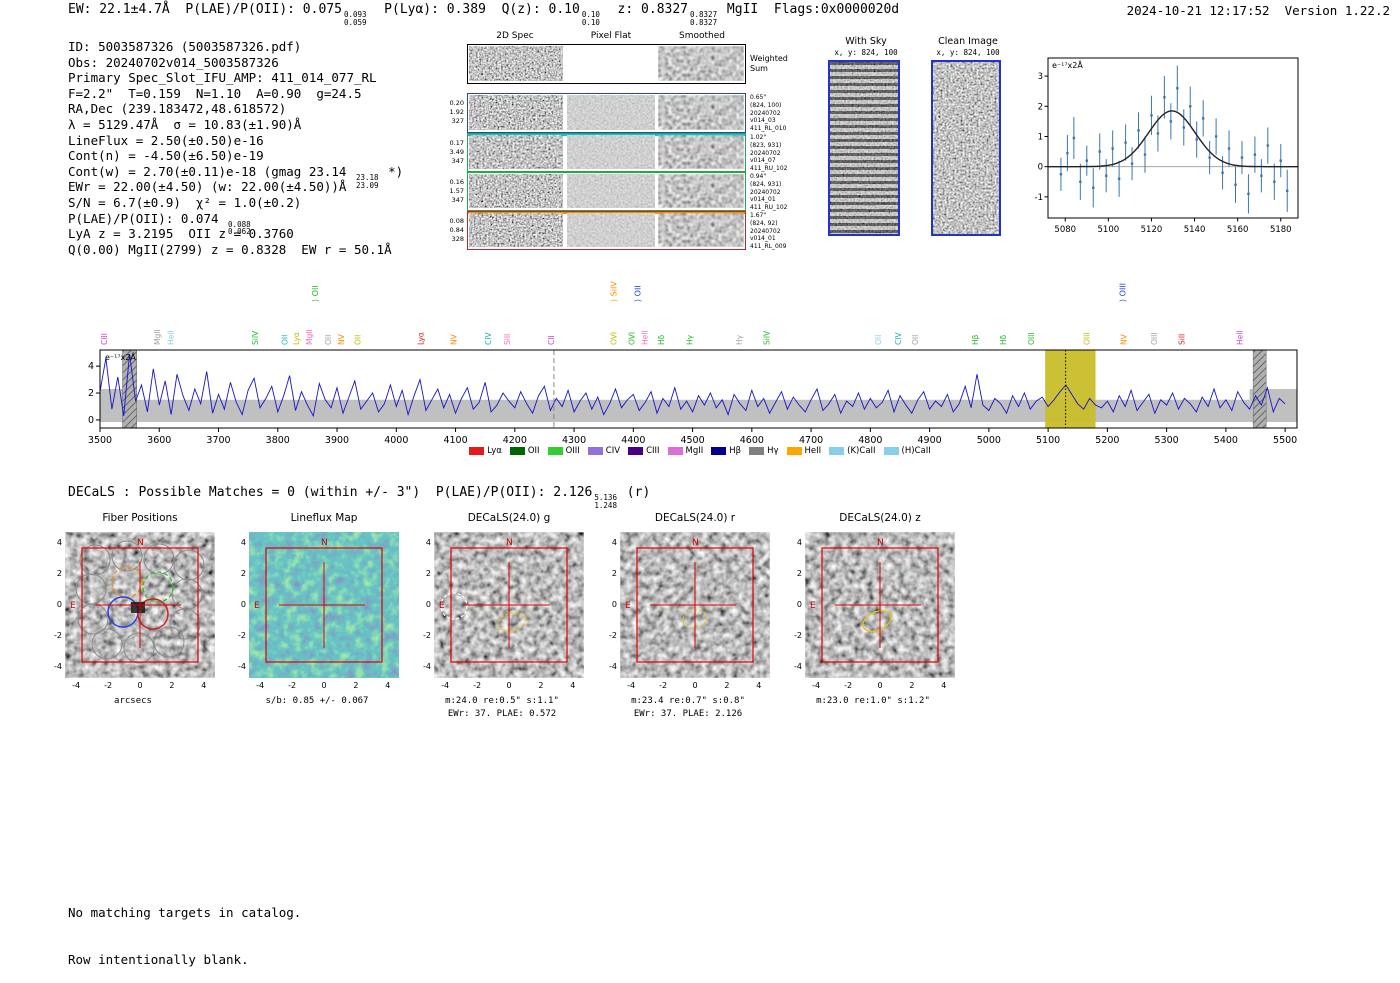  Describe the element at coordinates (474, 9) in the screenshot. I see `text-segment: P(Lyα): 0.389 Q(z): 0.10` at that location.